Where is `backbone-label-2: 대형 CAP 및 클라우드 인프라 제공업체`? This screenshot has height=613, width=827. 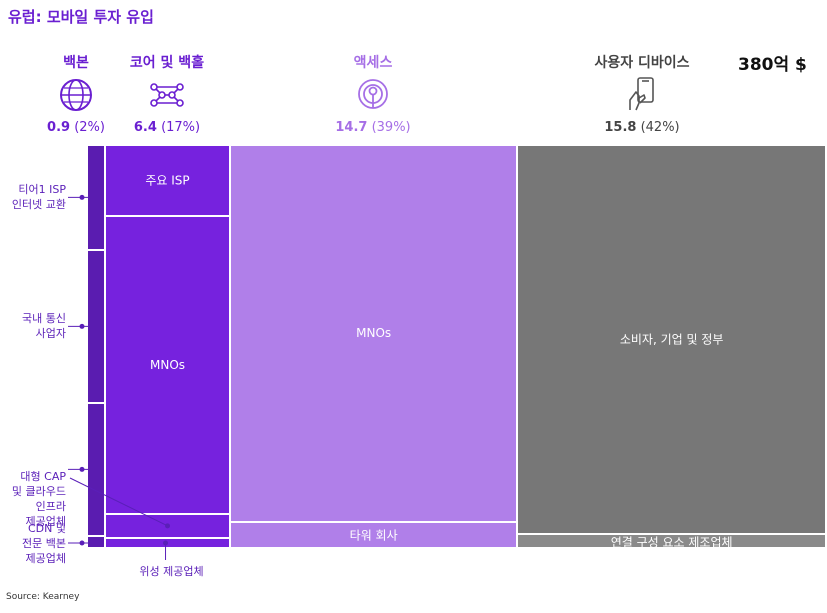 backbone-label-2: 대형 CAP 및 클라우드 인프라 제공업체 is located at coordinates (39, 499).